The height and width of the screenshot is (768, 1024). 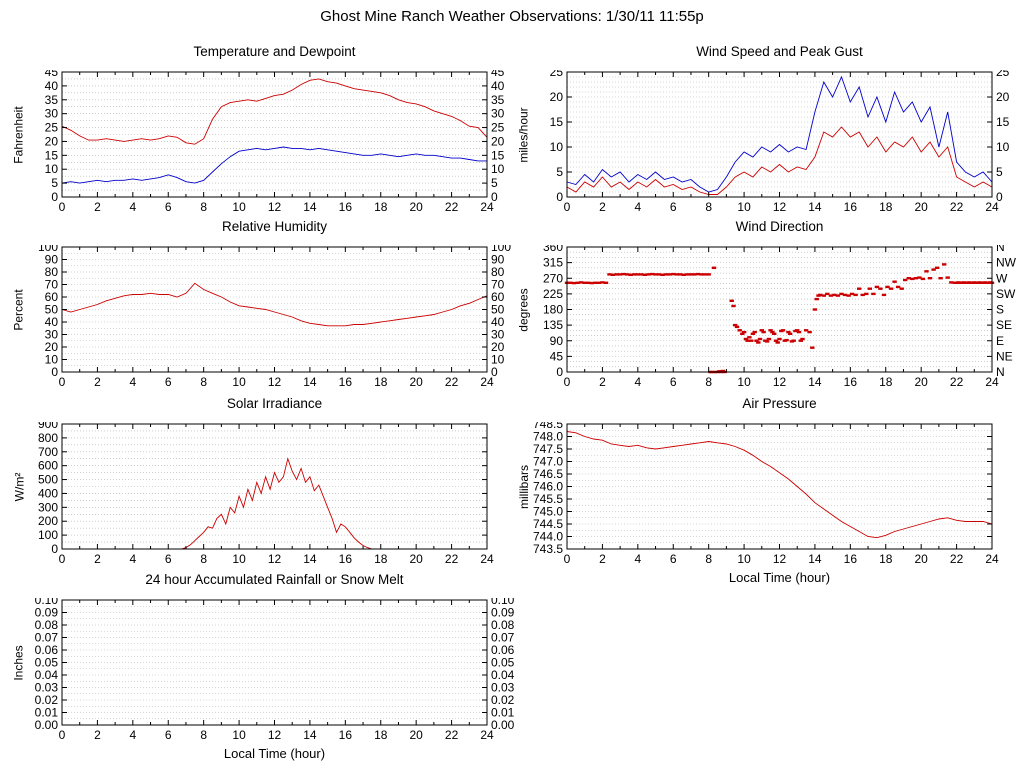 I want to click on svg-text: 180, so click(x=553, y=310).